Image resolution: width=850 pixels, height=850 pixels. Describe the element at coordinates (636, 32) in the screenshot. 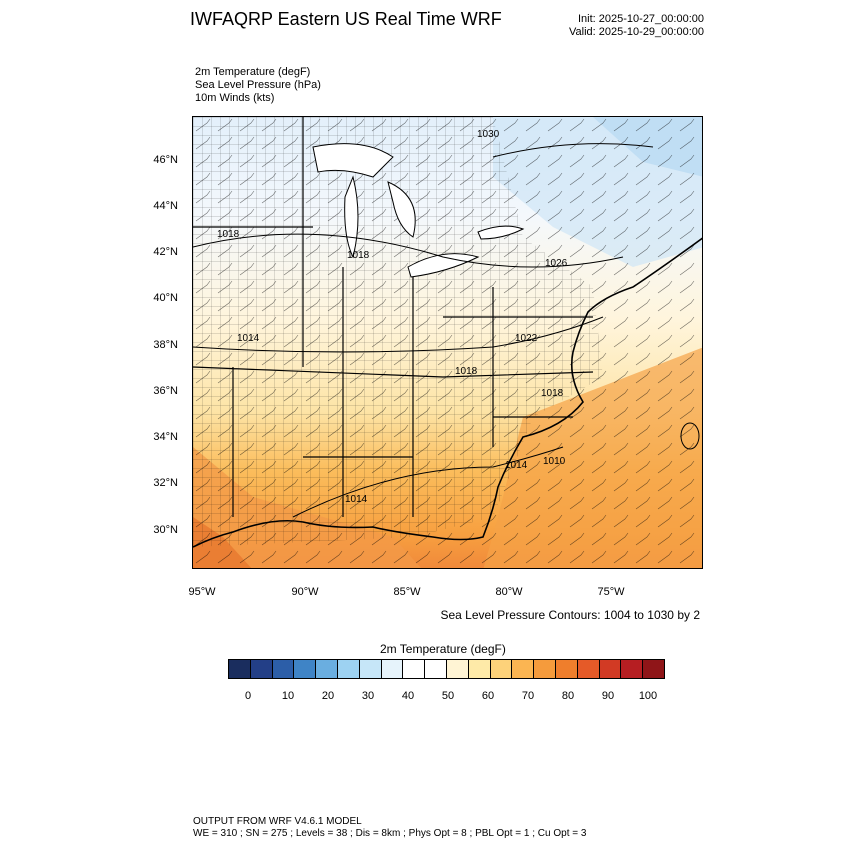

I see `valid-time: Valid: 2025-10-29_00:00:00` at that location.